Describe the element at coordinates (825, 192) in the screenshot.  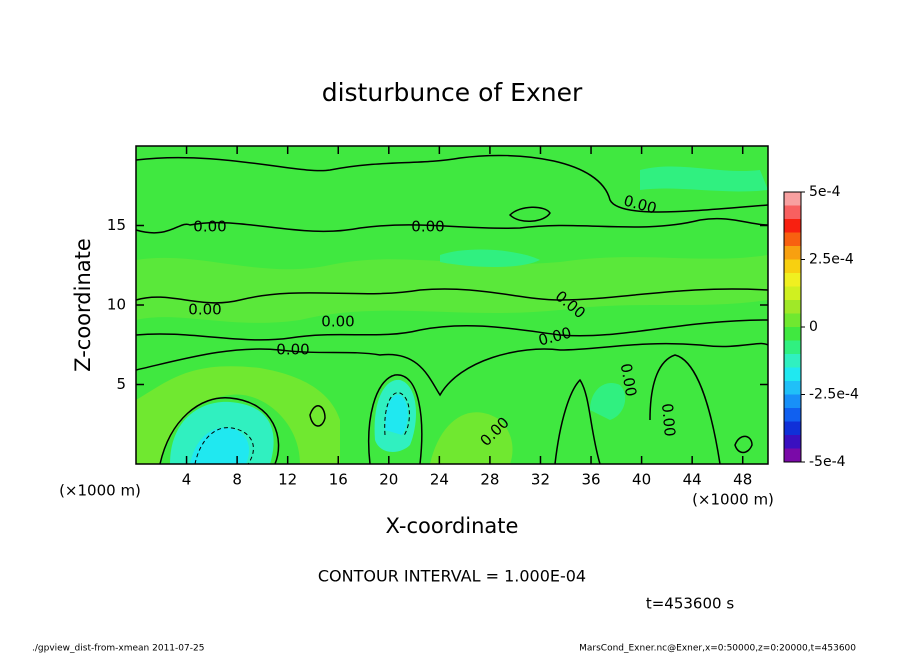
I see `colorbar-tick-label: 5e-4` at that location.